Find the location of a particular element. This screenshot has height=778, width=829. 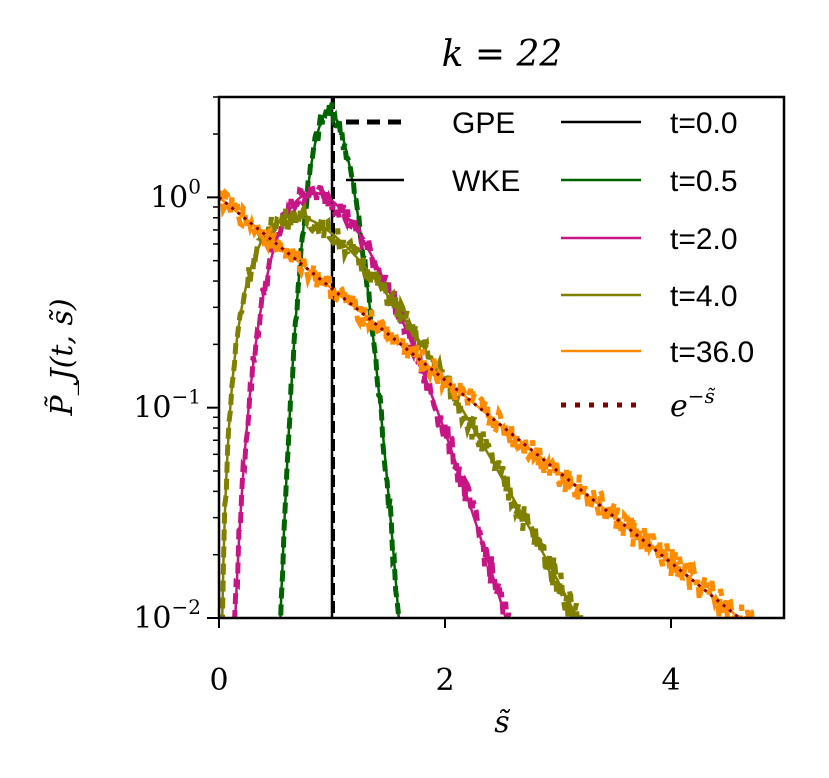

x-tick-label: 0 is located at coordinates (218, 680).